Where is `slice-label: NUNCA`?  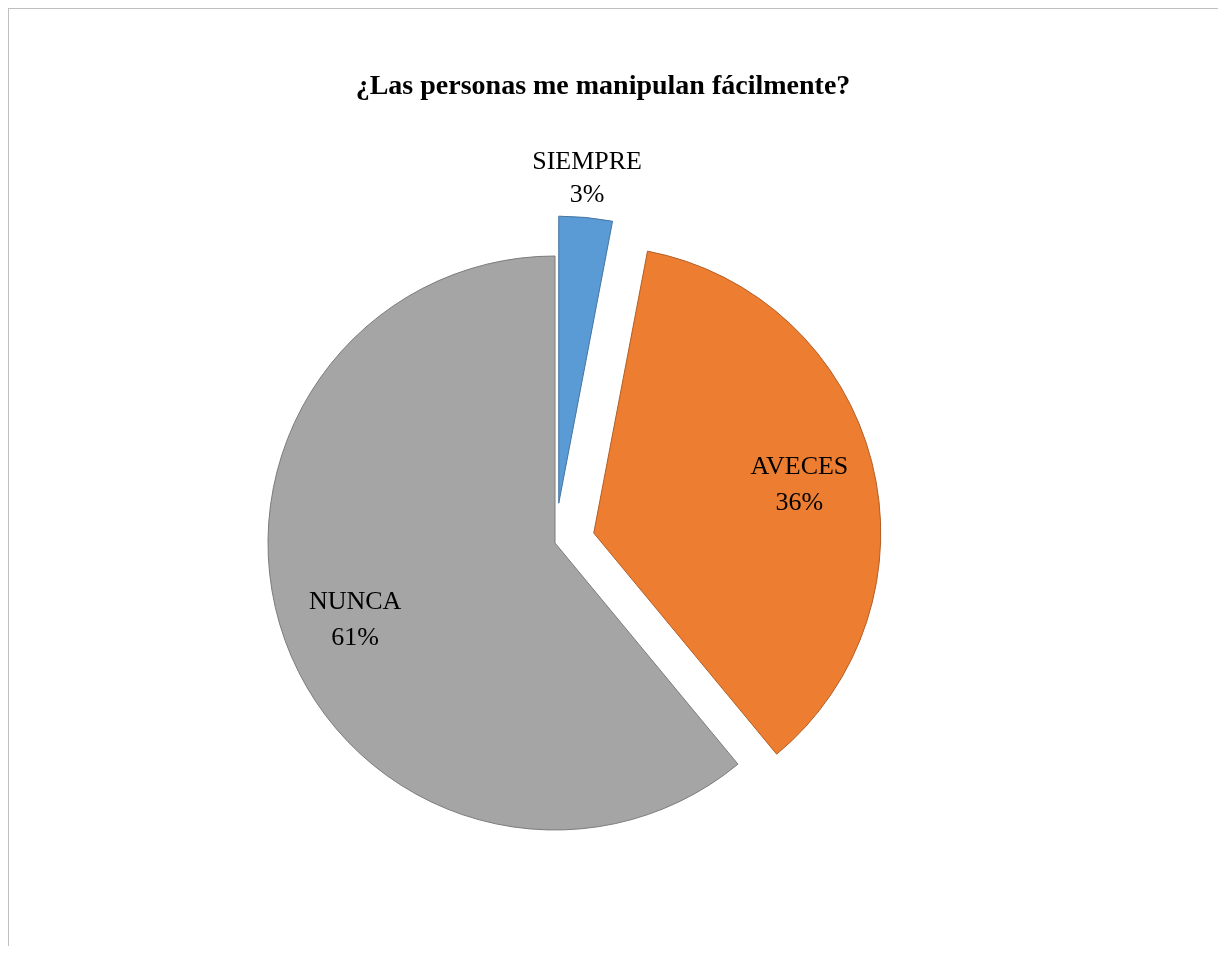 slice-label: NUNCA is located at coordinates (355, 600).